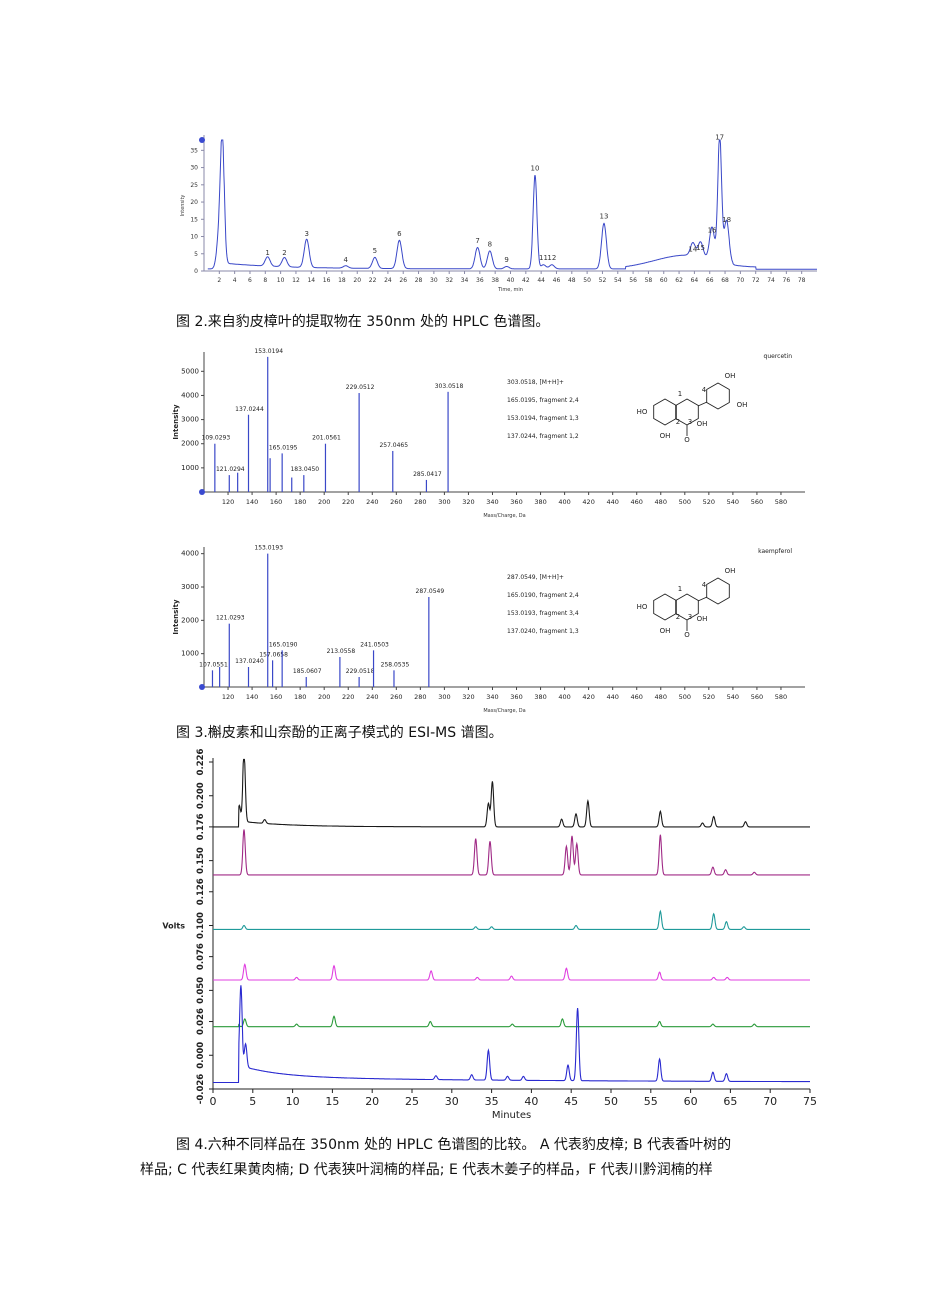 The image size is (926, 1309). Describe the element at coordinates (230, 469) in the screenshot. I see `peak-label: 121.0294` at that location.